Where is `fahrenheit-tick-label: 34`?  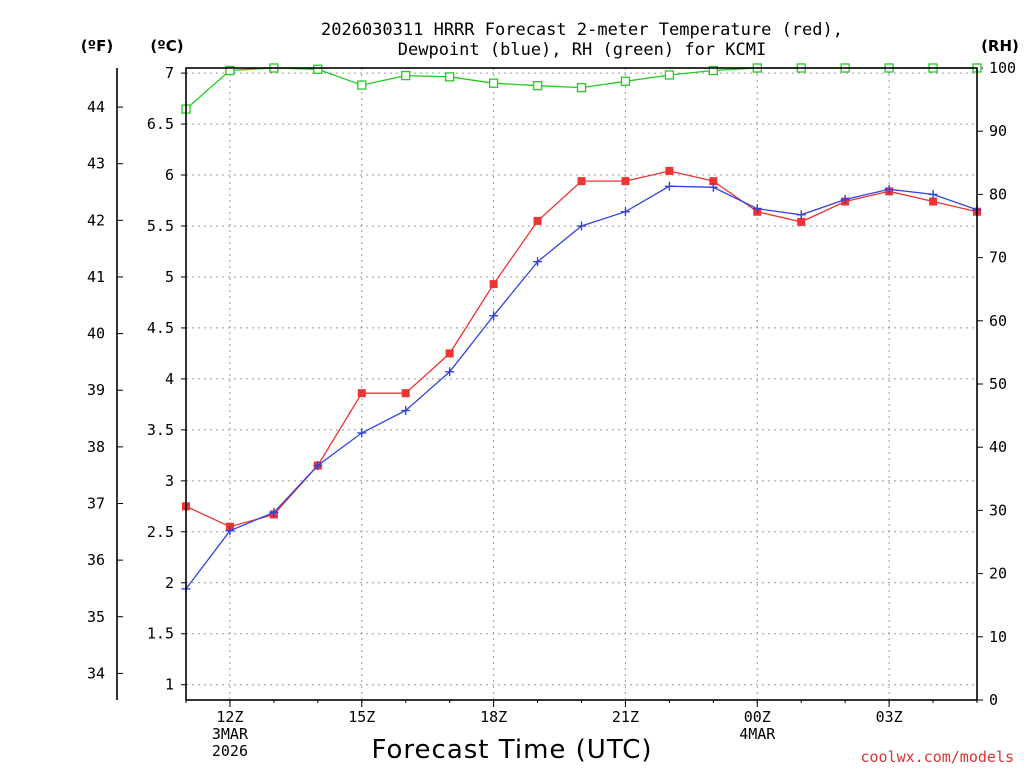
fahrenheit-tick-label: 34 is located at coordinates (96, 673).